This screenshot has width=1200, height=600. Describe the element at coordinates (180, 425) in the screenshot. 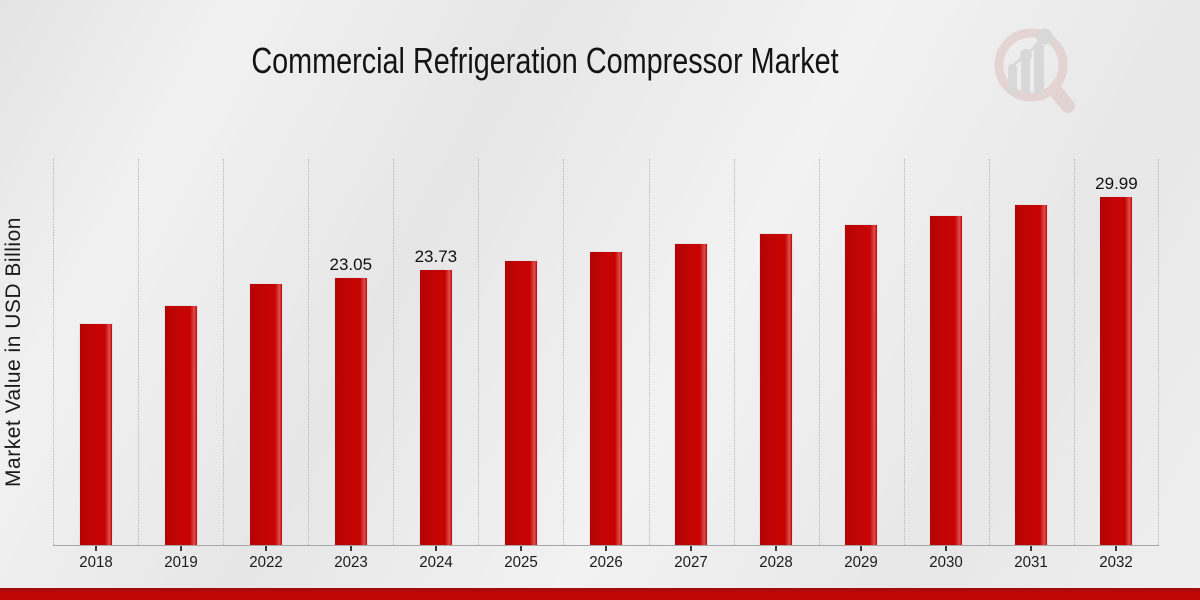

I see `bar-2019` at that location.